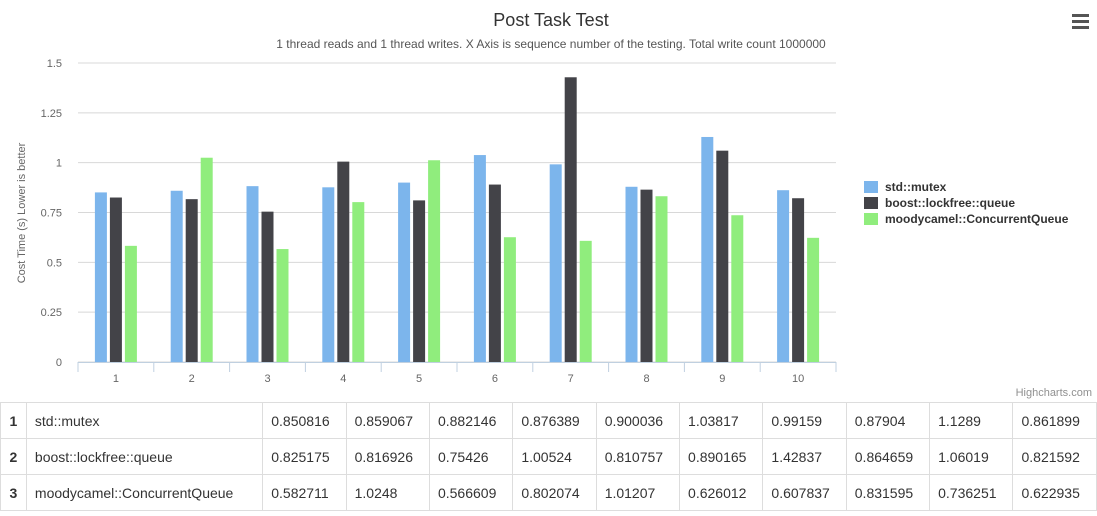 This screenshot has width=1097, height=516. I want to click on row-series-name: moodycamel::ConcurrentQueue, so click(144, 492).